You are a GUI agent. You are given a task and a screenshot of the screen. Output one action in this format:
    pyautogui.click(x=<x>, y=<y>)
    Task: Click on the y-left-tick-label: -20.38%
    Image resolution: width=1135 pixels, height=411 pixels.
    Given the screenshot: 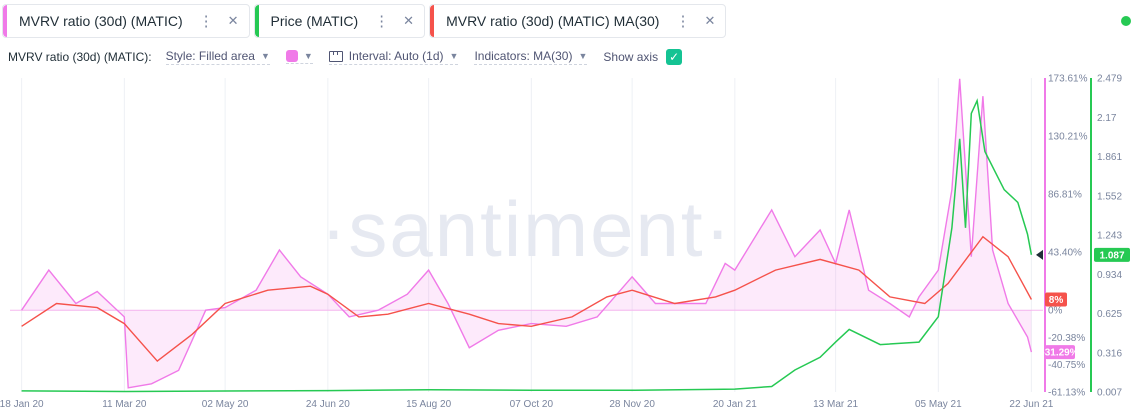 What is the action you would take?
    pyautogui.click(x=1066, y=338)
    